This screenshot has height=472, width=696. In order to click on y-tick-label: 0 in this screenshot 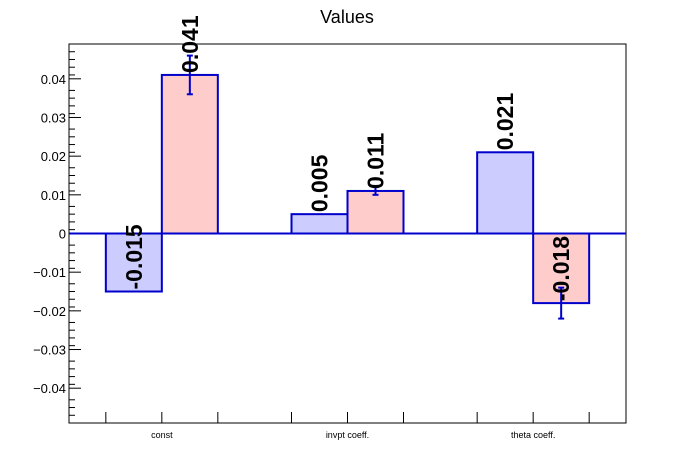, I will do `click(62, 234)`.